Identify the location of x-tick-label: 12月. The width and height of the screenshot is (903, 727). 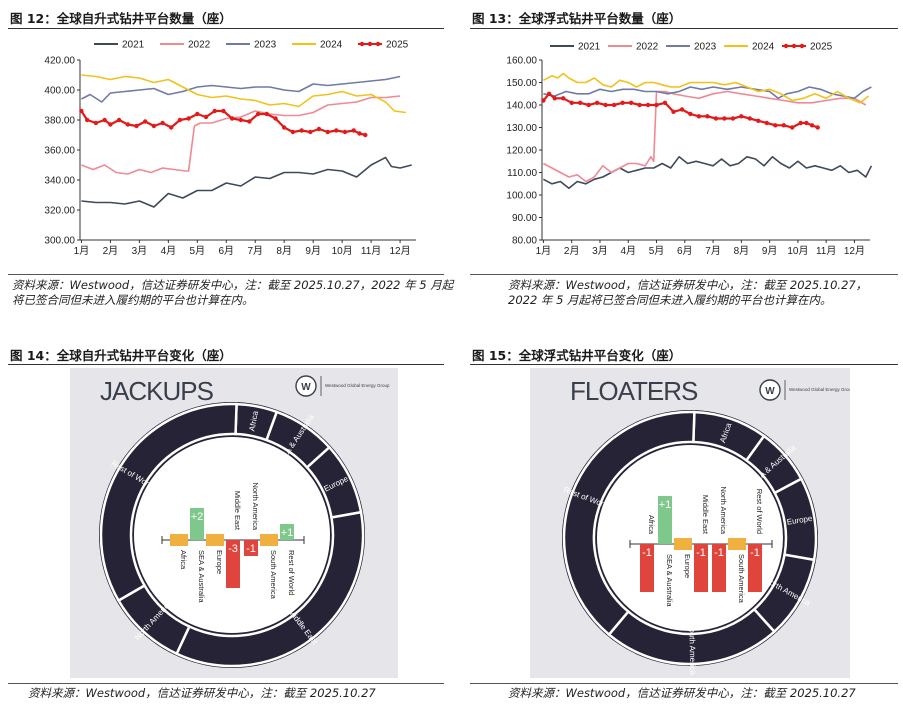
(854, 251).